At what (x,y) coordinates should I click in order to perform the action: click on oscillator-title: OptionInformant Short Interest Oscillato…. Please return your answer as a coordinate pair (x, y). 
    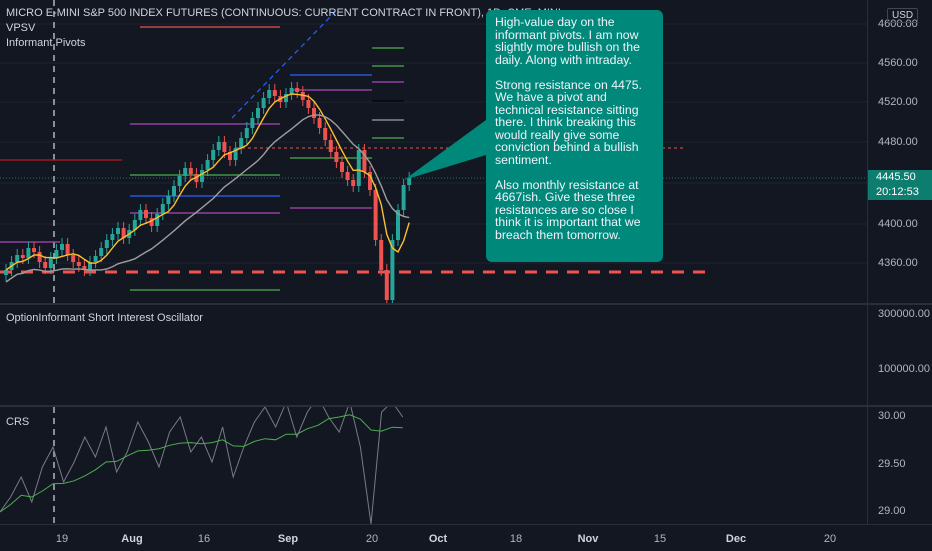
    Looking at the image, I should click on (104, 318).